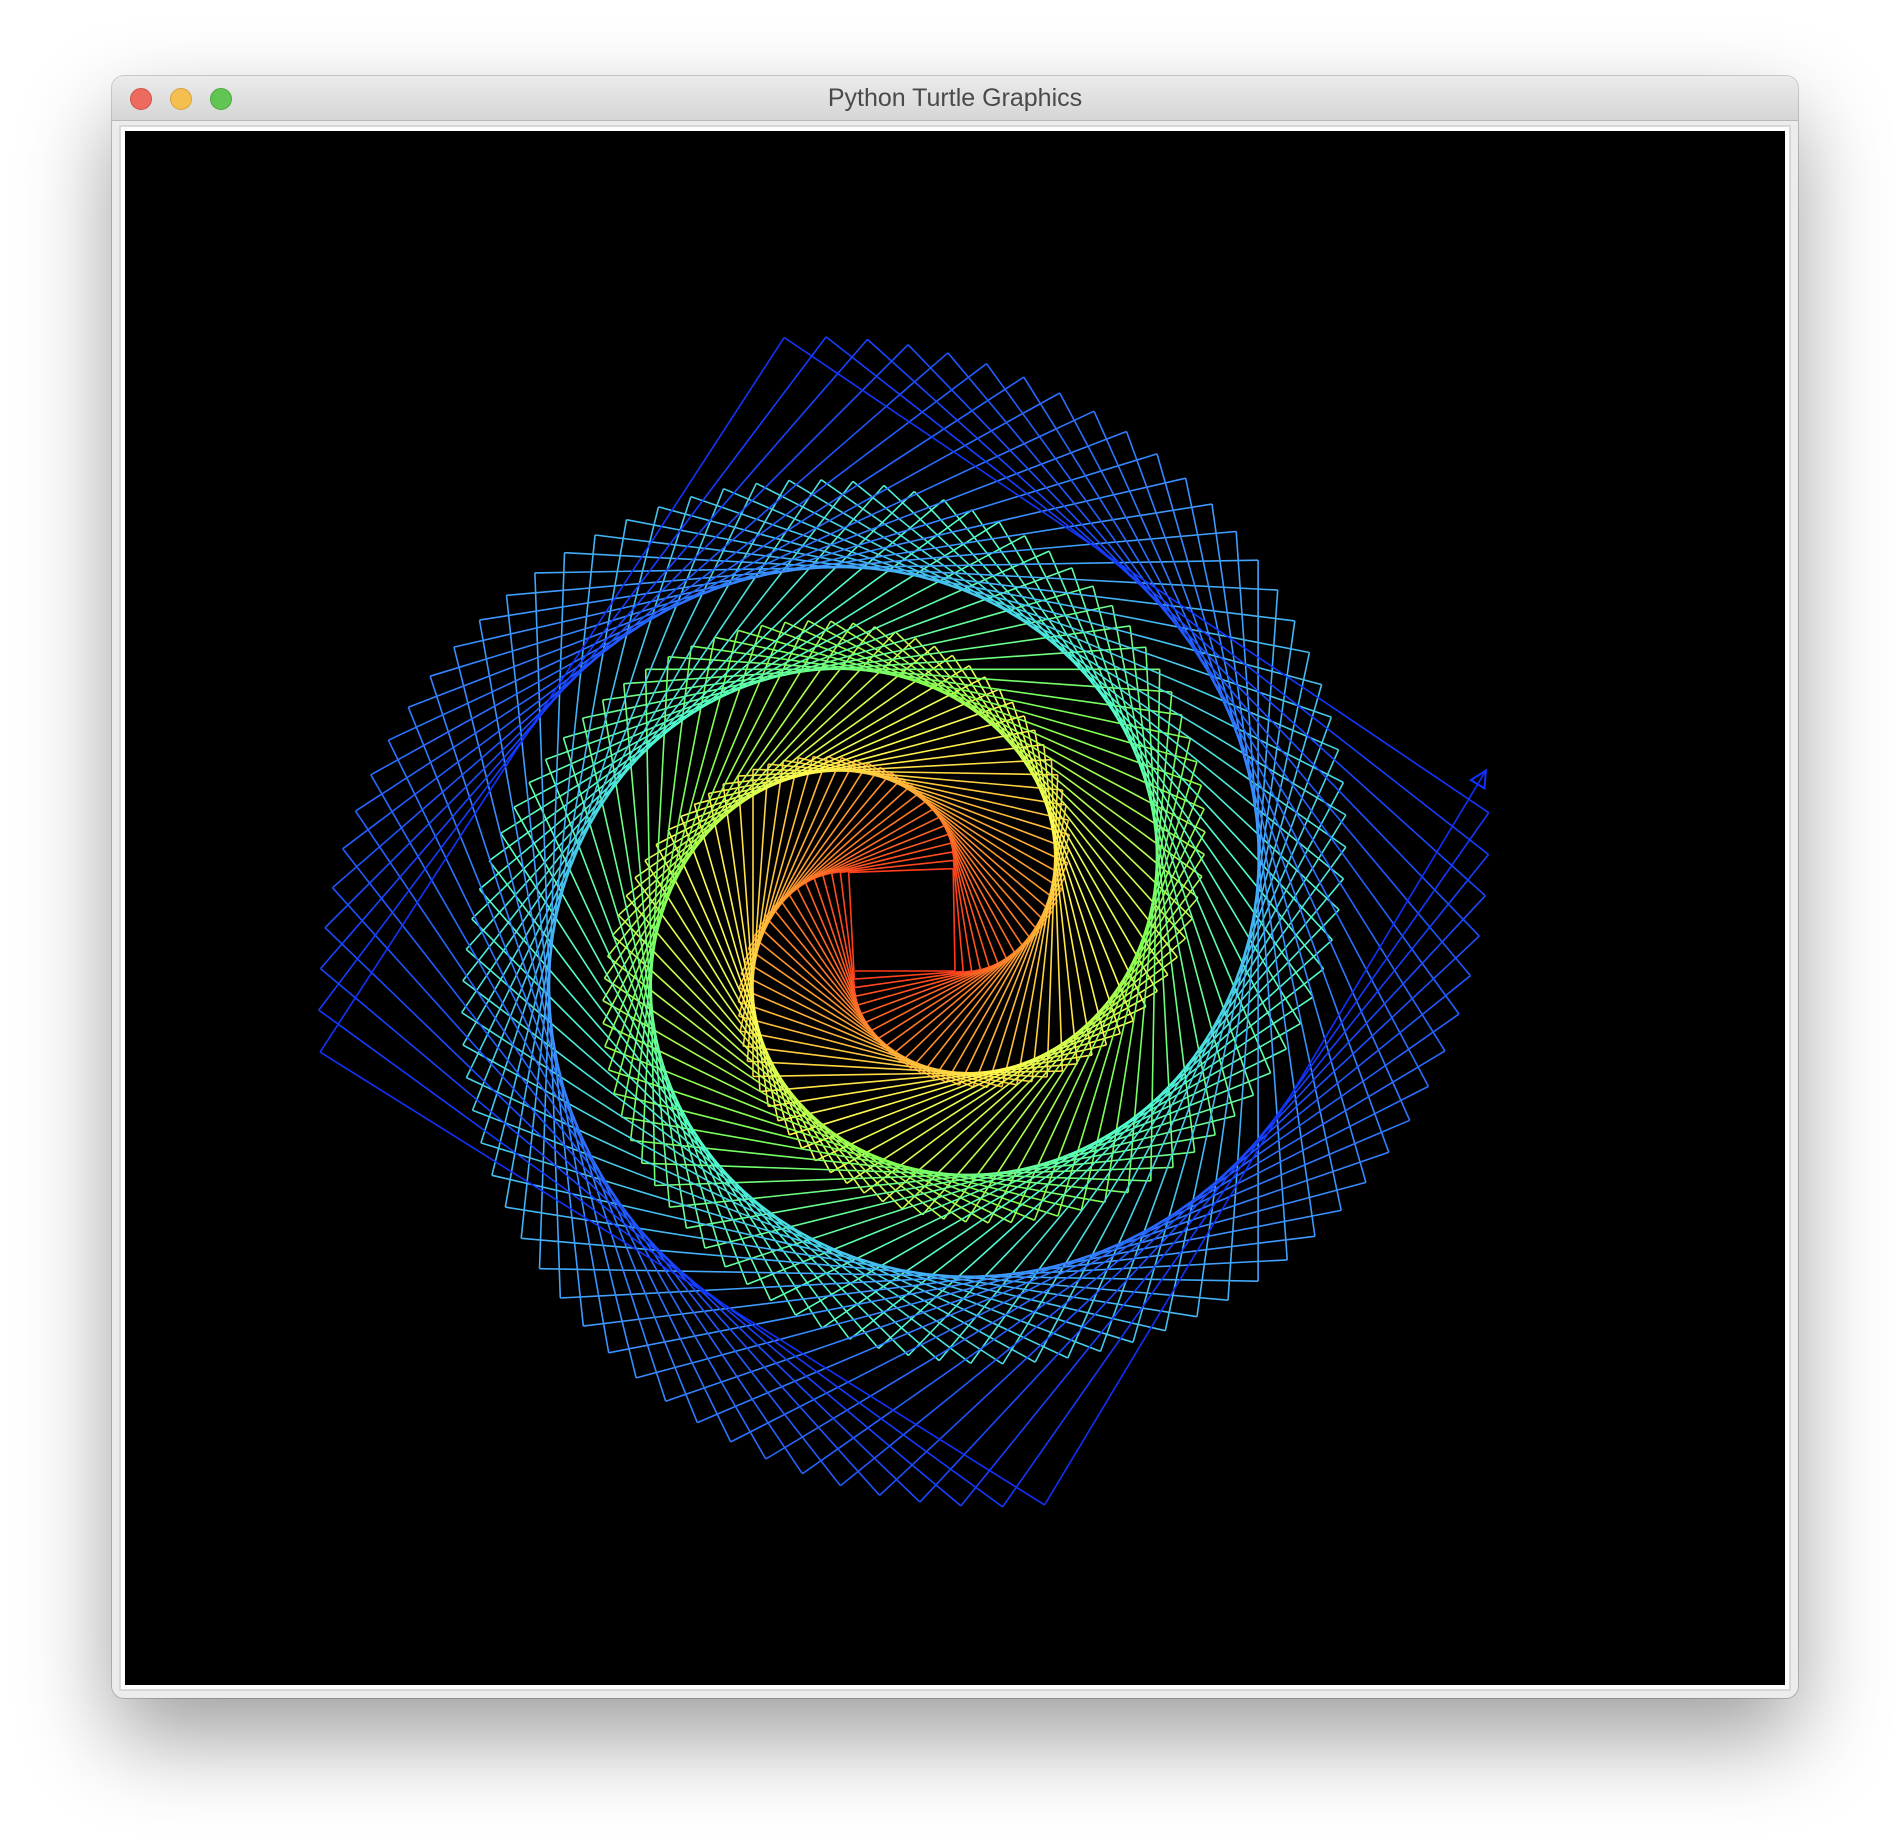 This screenshot has height=1842, width=1904. What do you see at coordinates (221, 99) in the screenshot?
I see `maximize-button` at bounding box center [221, 99].